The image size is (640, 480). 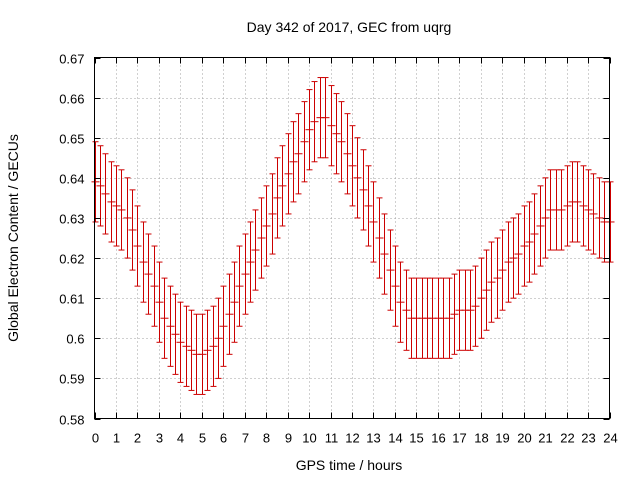 I want to click on x-tick-label: 12, so click(x=352, y=438).